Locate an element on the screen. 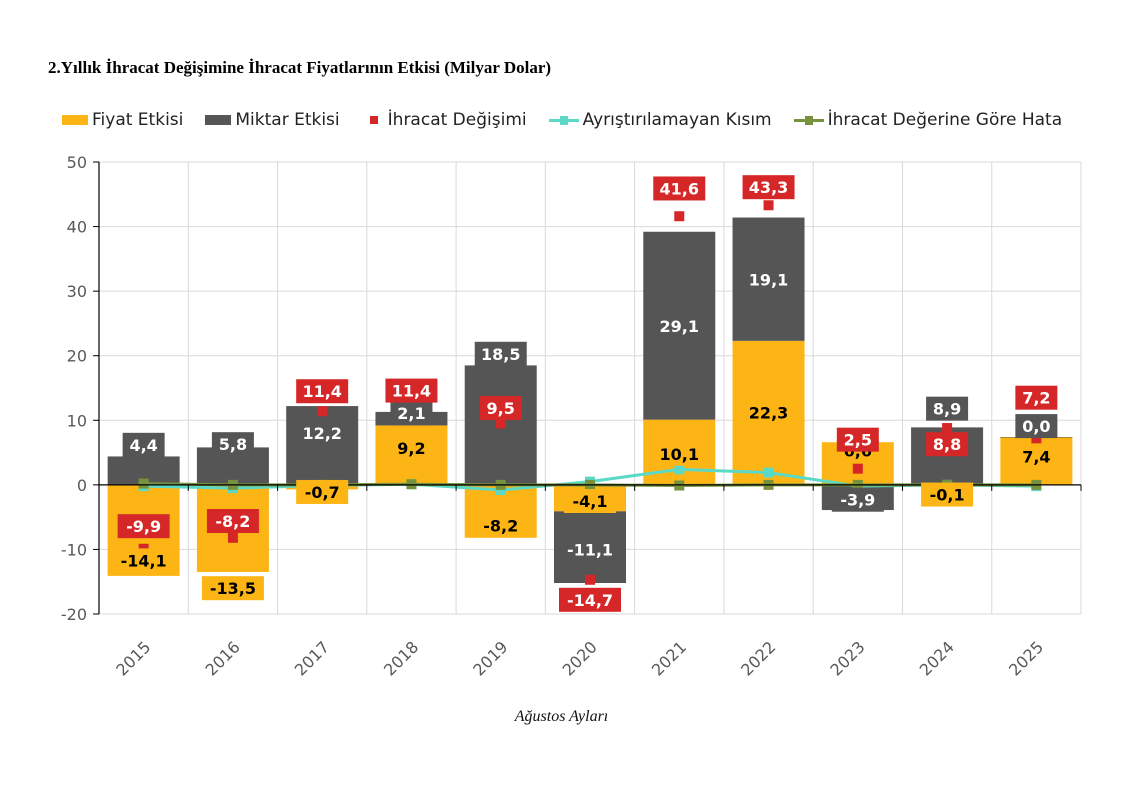 The height and width of the screenshot is (794, 1123). legend-swatch-ihracat-degisimi is located at coordinates (373, 120).